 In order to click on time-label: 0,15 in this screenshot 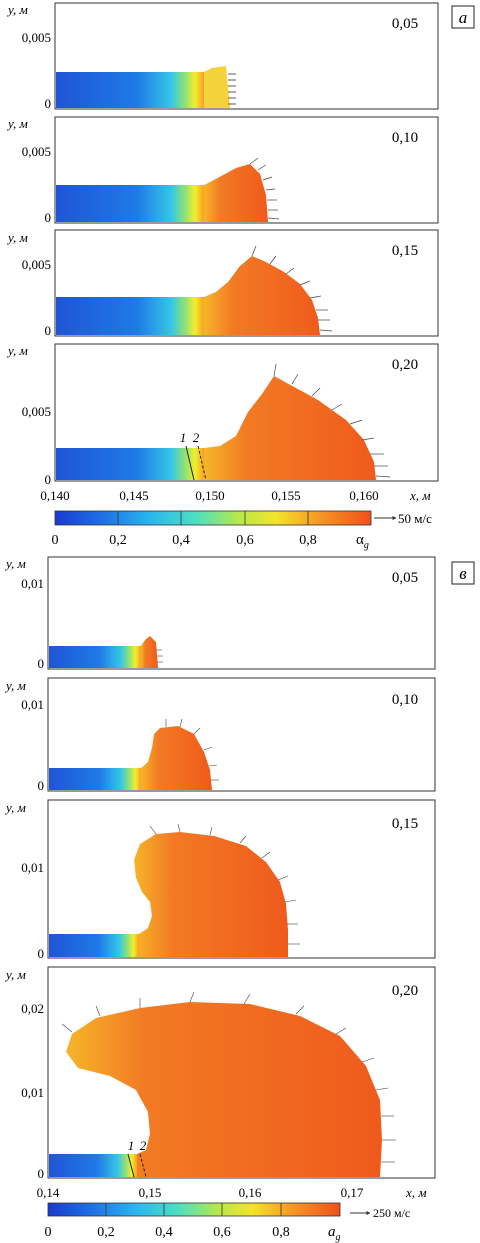, I will do `click(405, 824)`.